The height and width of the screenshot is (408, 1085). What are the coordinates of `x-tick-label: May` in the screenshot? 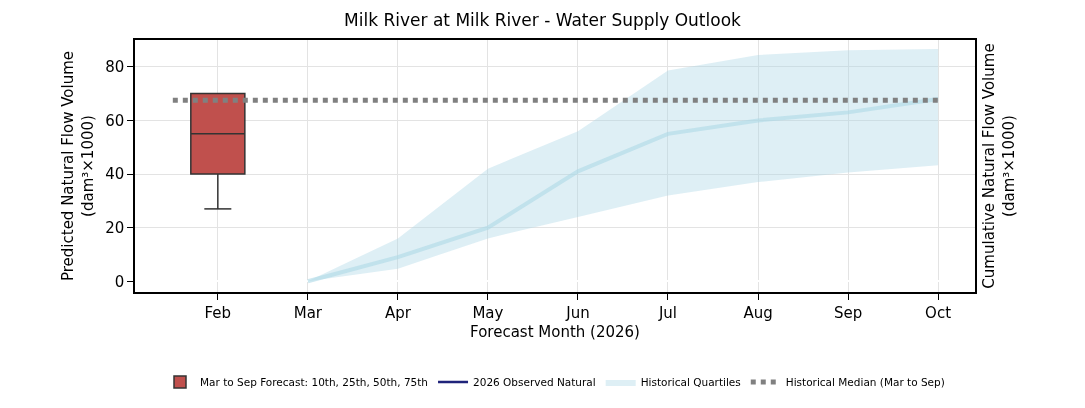 It's located at (488, 312).